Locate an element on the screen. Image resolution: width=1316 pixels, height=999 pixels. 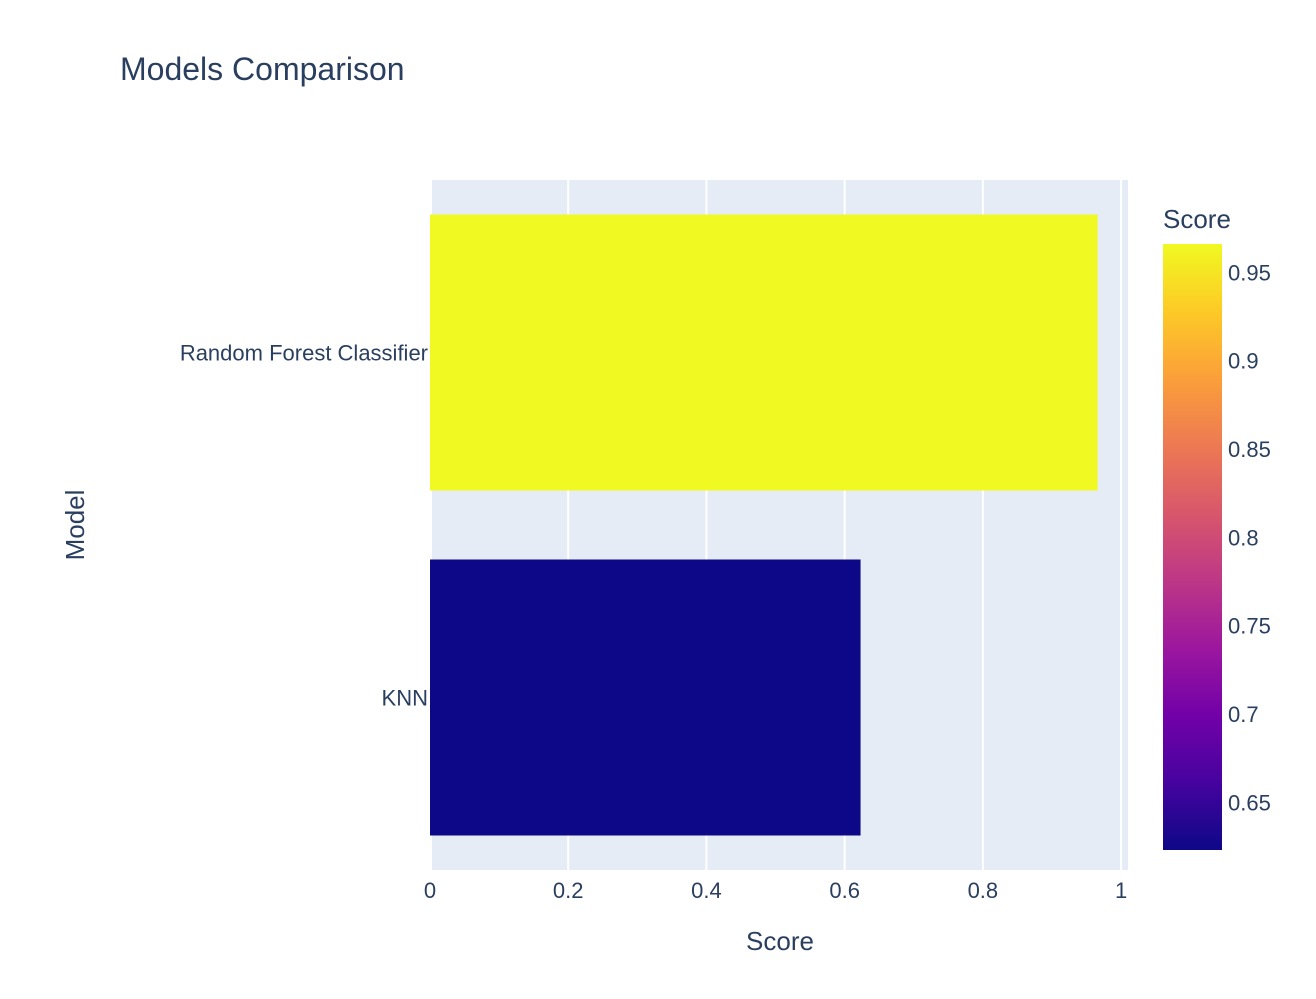
x-axis-title: Score is located at coordinates (780, 941).